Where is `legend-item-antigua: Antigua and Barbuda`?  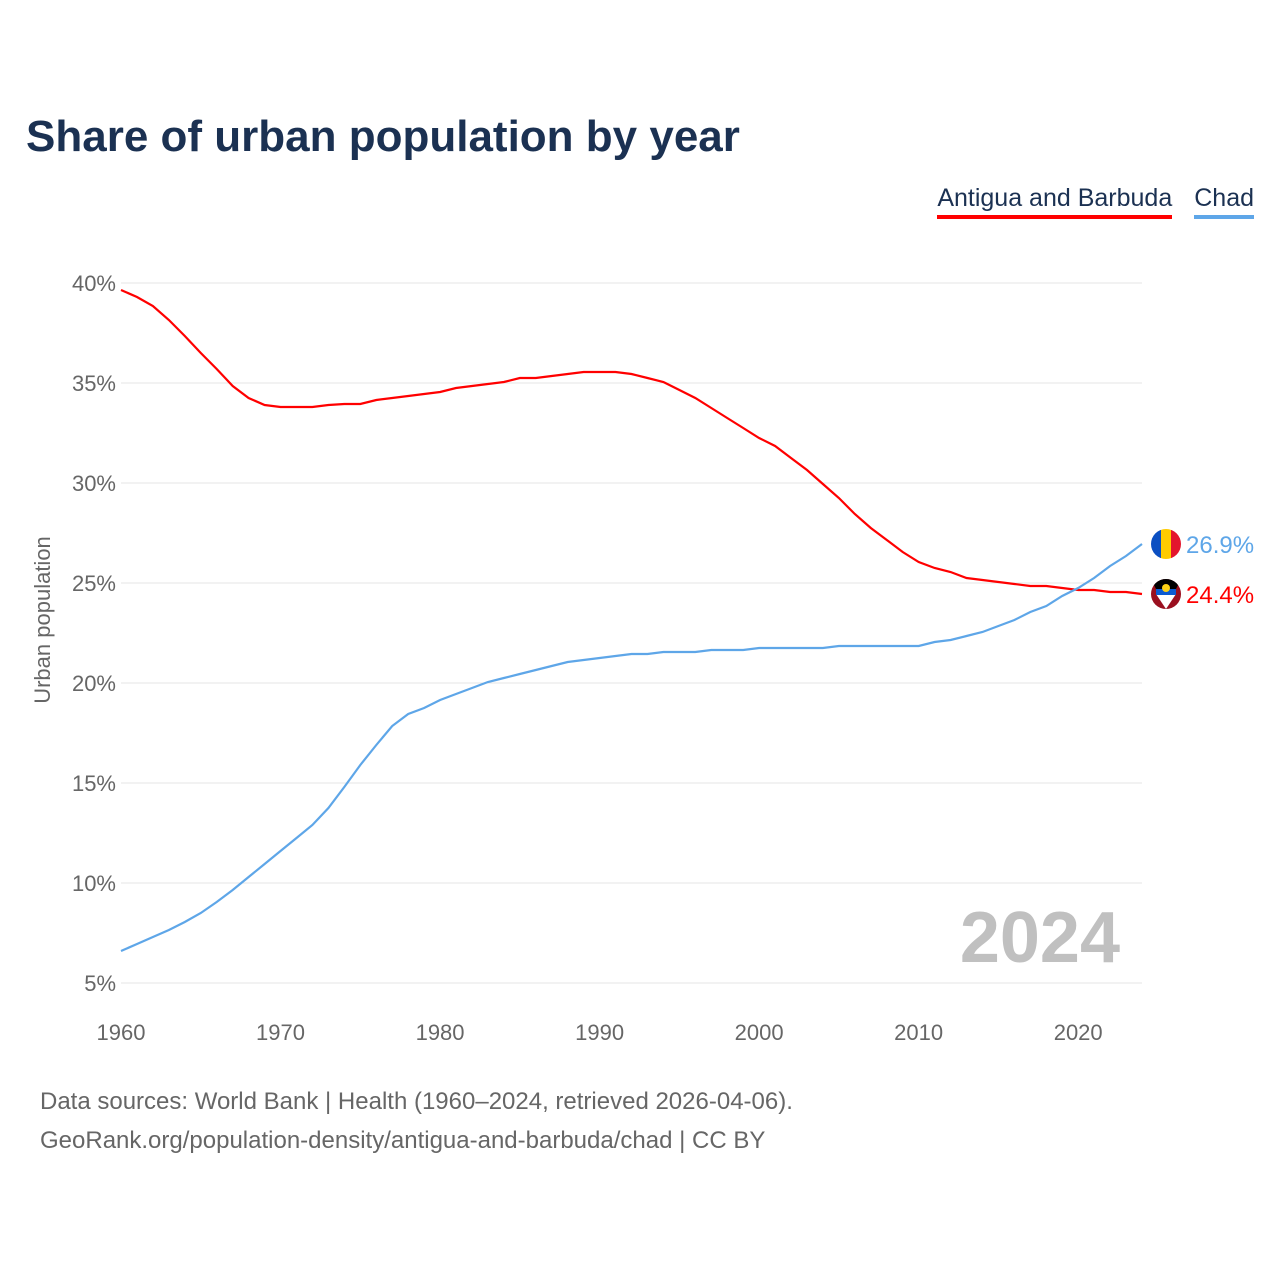 legend-item-antigua: Antigua and Barbuda is located at coordinates (1055, 201).